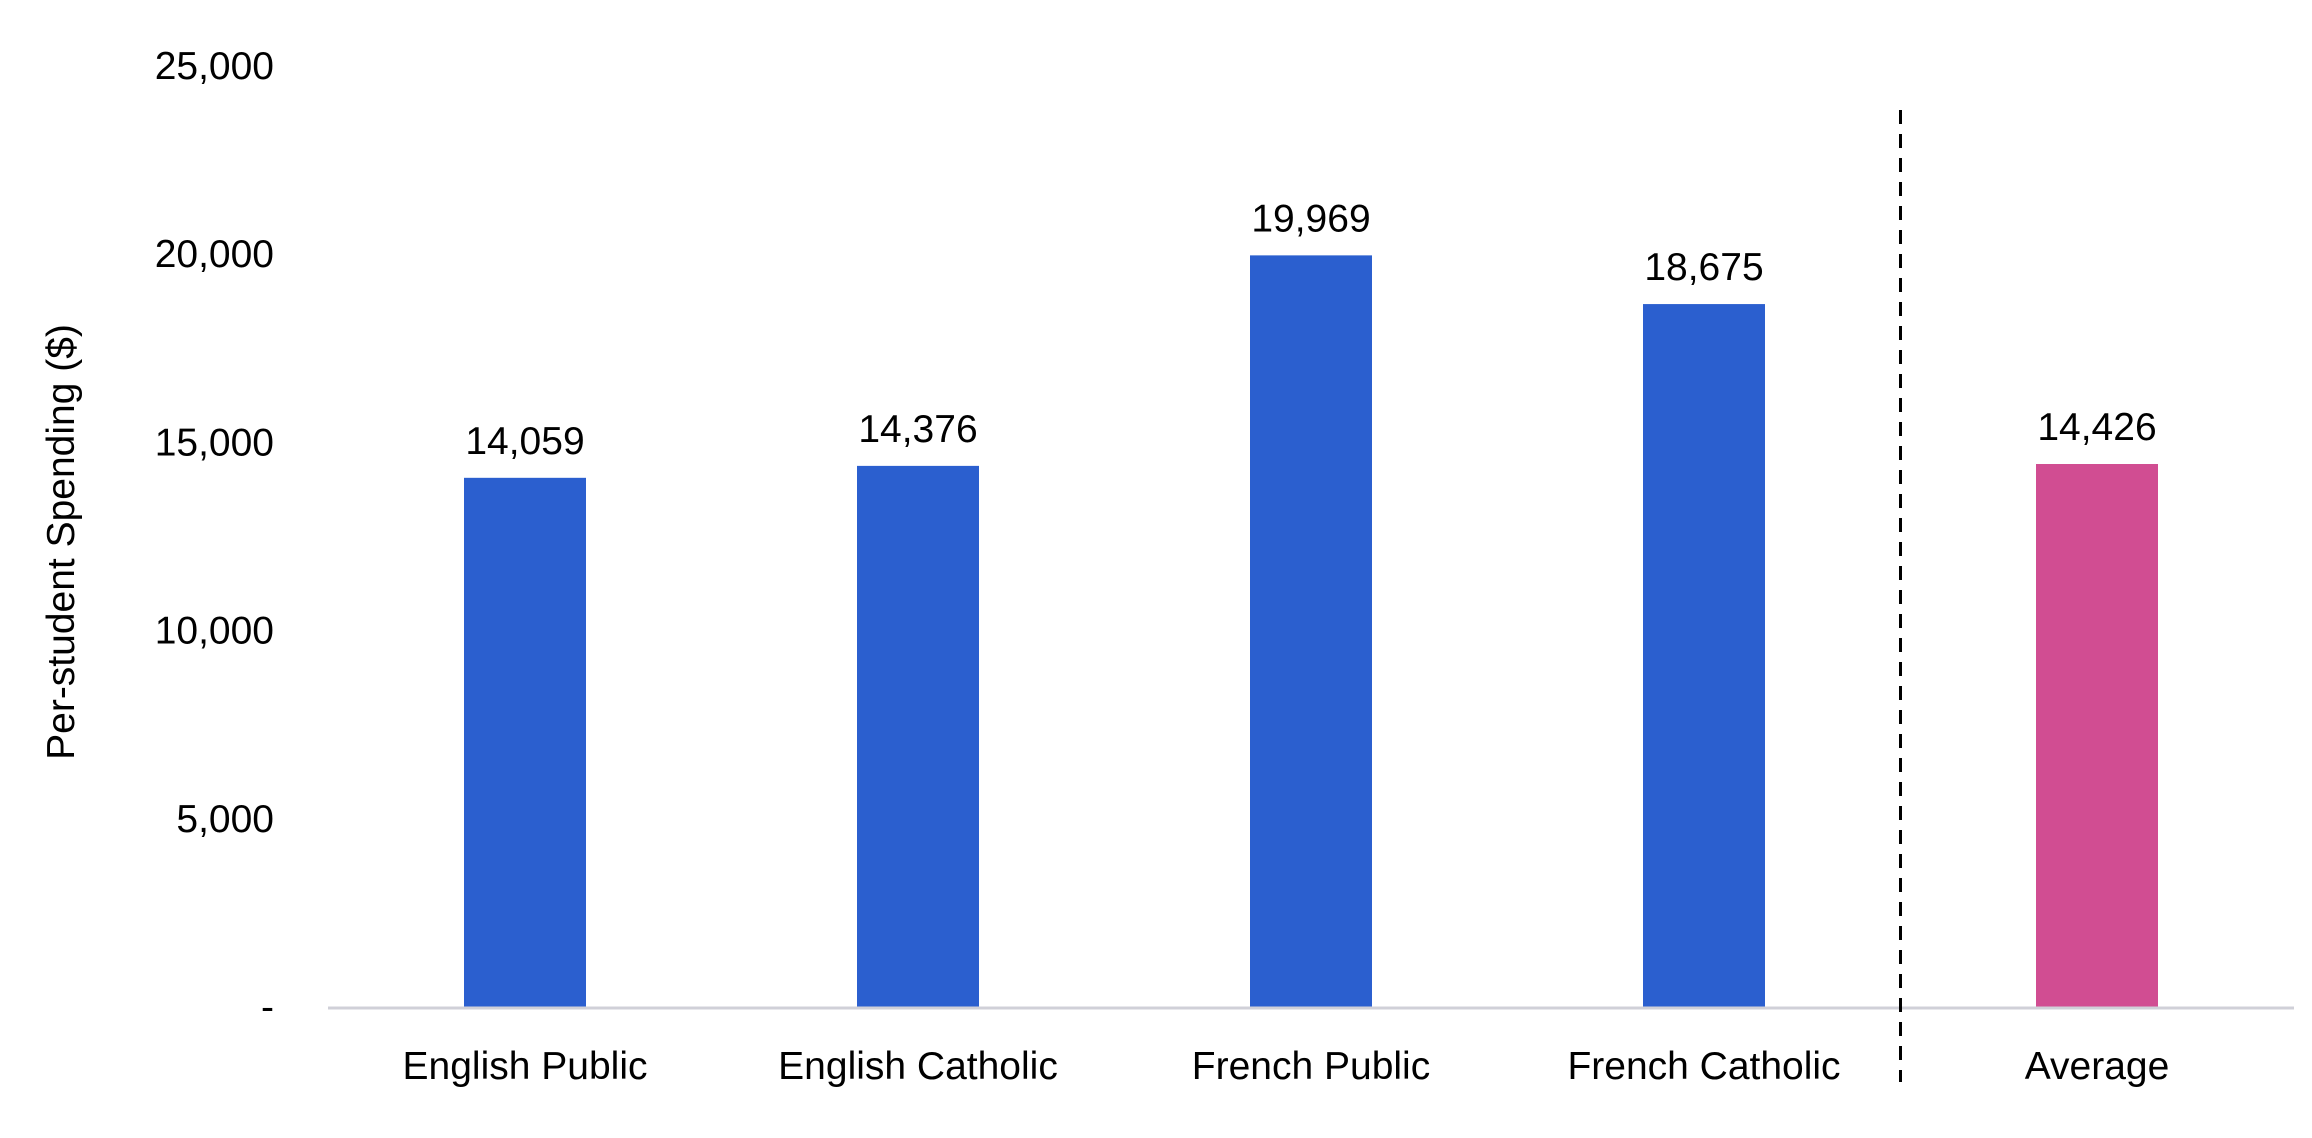 This screenshot has height=1138, width=2312. I want to click on x-category-label: English Public, so click(525, 1066).